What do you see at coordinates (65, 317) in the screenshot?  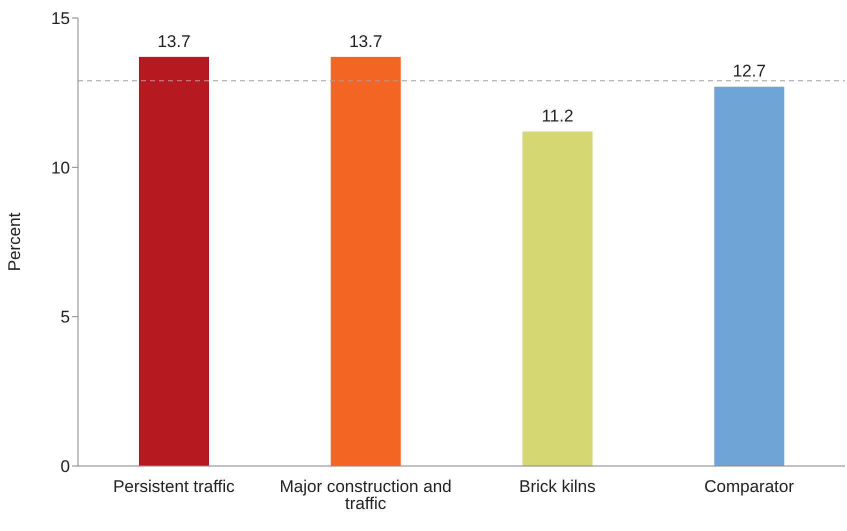 I see `y-tick-label: 5` at bounding box center [65, 317].